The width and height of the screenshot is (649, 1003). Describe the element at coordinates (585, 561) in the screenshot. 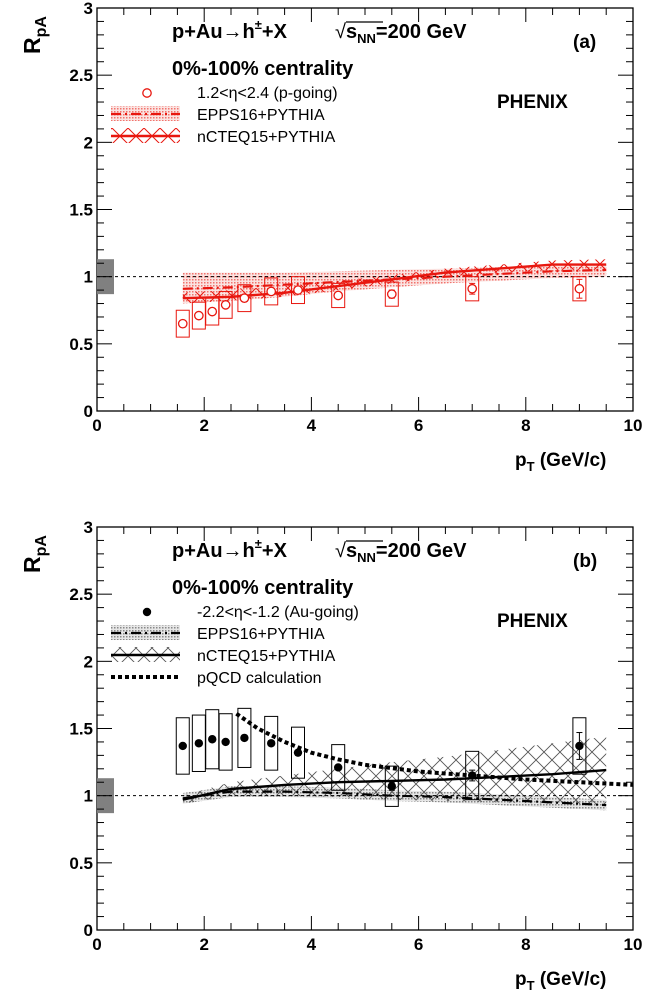

I see `panel-label: (b)` at that location.